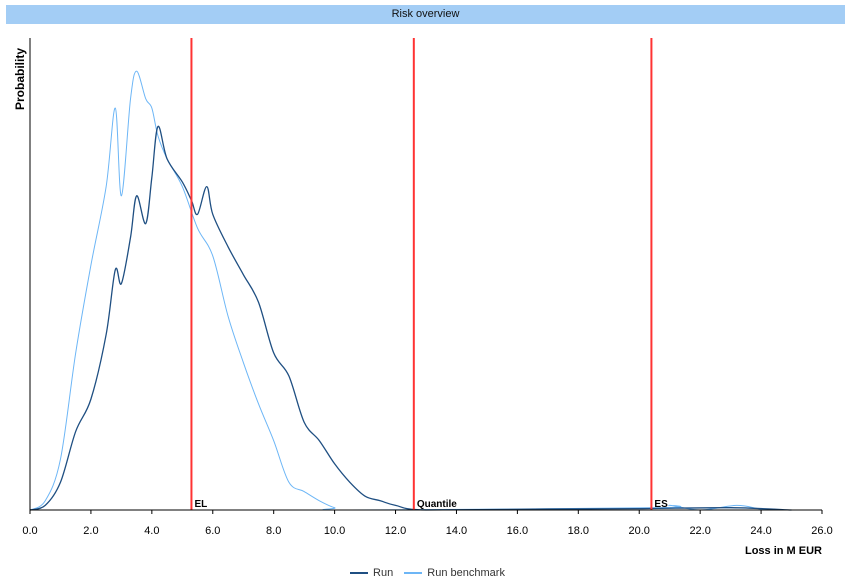  What do you see at coordinates (90, 531) in the screenshot?
I see `x-tick-label: 2.0` at bounding box center [90, 531].